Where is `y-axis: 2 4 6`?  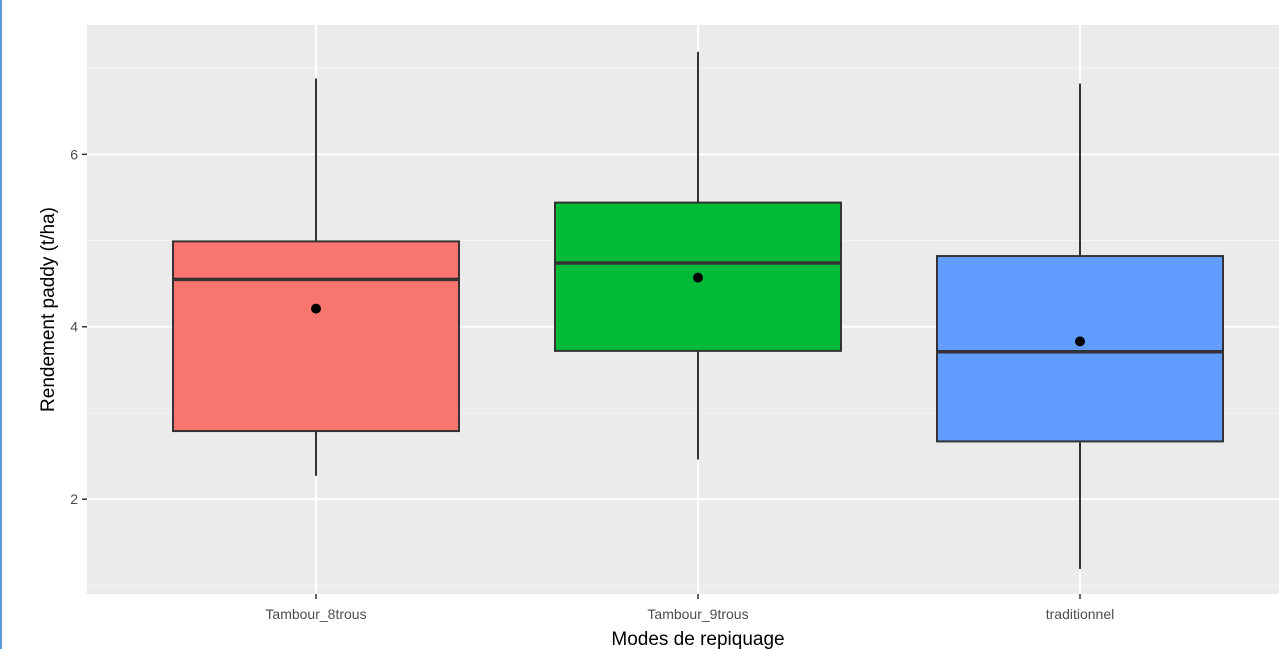 y-axis: 2 4 6 is located at coordinates (78, 326).